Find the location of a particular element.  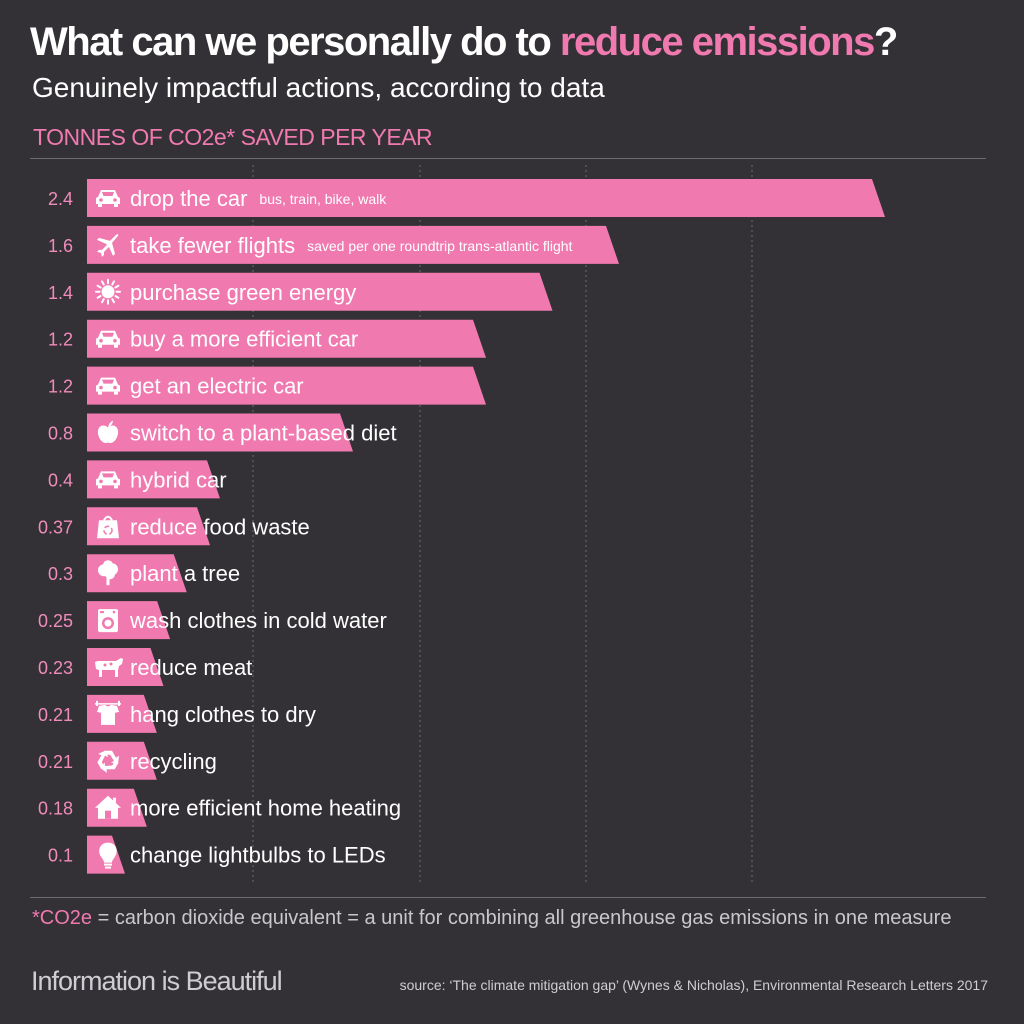

bar-row: 0.18 more efficient home heating is located at coordinates (219, 807).